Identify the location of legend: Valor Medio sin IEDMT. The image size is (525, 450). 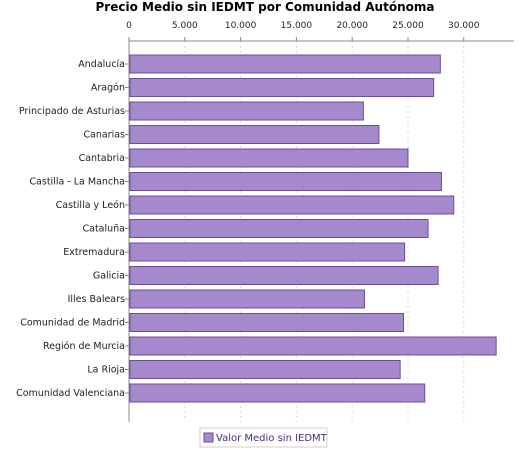
(263, 437).